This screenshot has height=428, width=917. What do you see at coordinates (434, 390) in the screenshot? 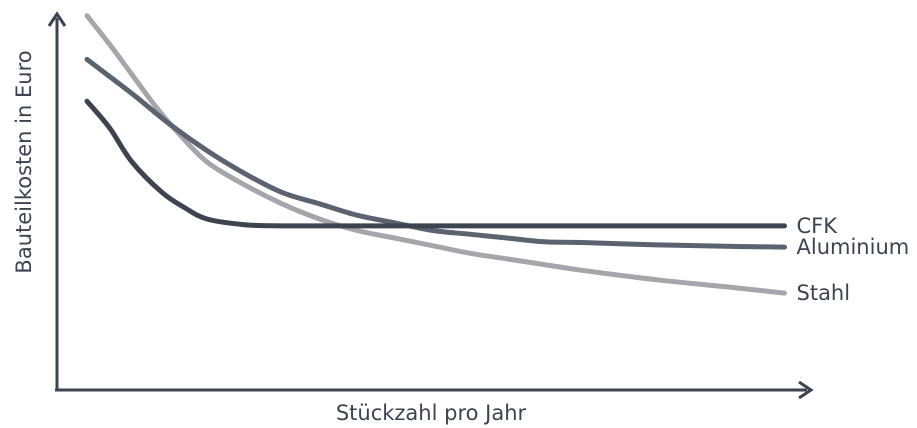
I see `x-axis` at bounding box center [434, 390].